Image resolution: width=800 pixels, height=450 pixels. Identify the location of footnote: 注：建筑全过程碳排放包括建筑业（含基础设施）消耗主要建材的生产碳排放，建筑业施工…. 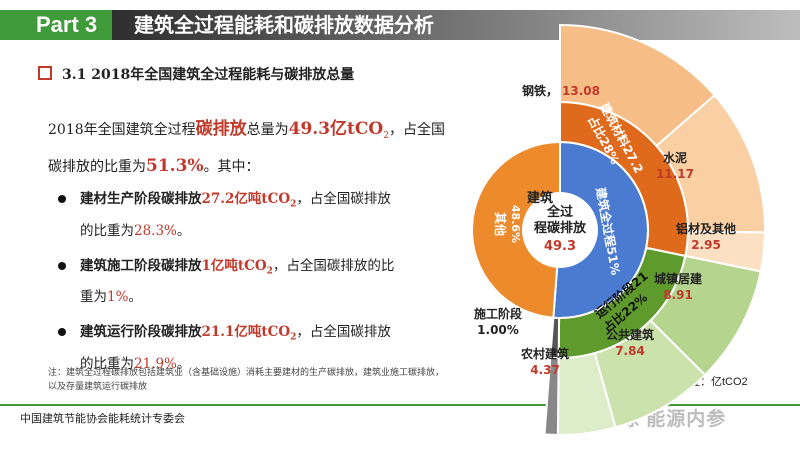
(246, 380).